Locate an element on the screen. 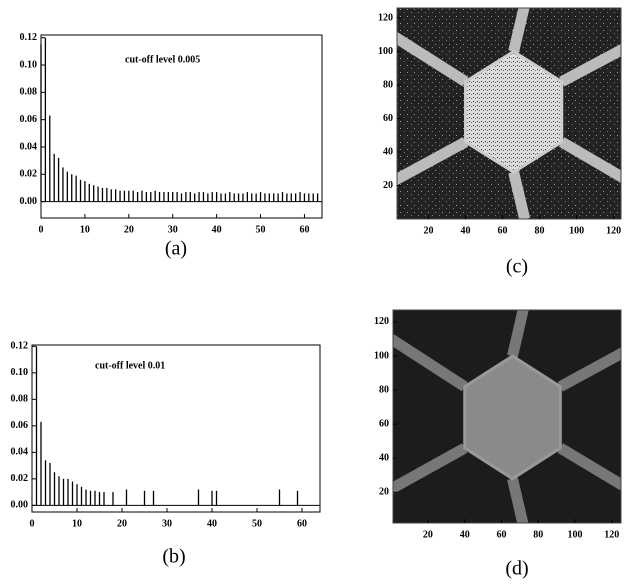  annotation: cut-off level 0.01 is located at coordinates (130, 365).